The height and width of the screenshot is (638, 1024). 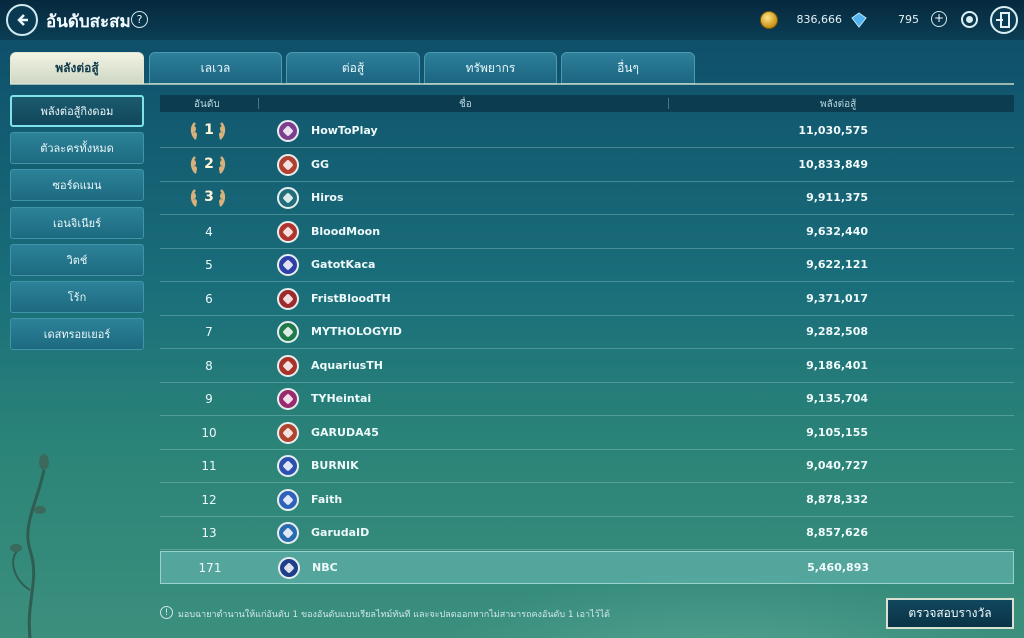 I want to click on player-name: BURNIK, so click(x=335, y=465).